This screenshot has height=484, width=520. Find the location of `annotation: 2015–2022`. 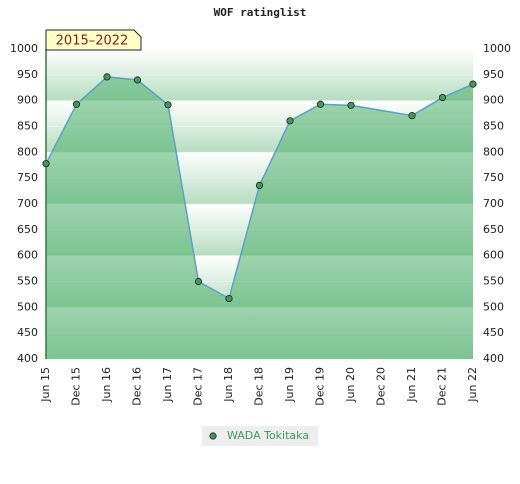

annotation: 2015–2022 is located at coordinates (92, 41).